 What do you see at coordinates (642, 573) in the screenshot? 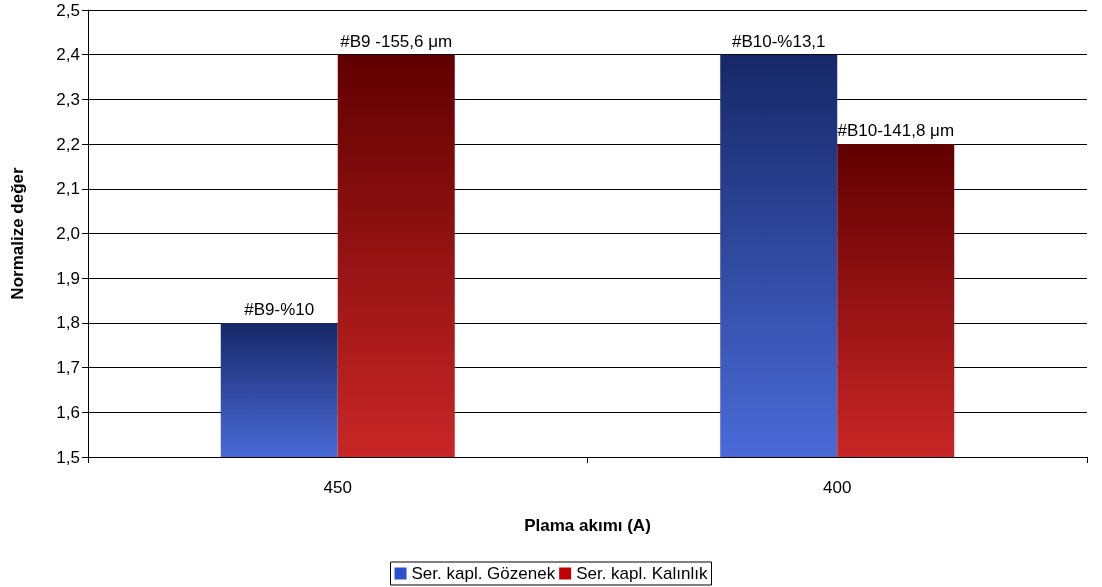
I see `legend-label: Ser. kapl. Kalınlık` at bounding box center [642, 573].